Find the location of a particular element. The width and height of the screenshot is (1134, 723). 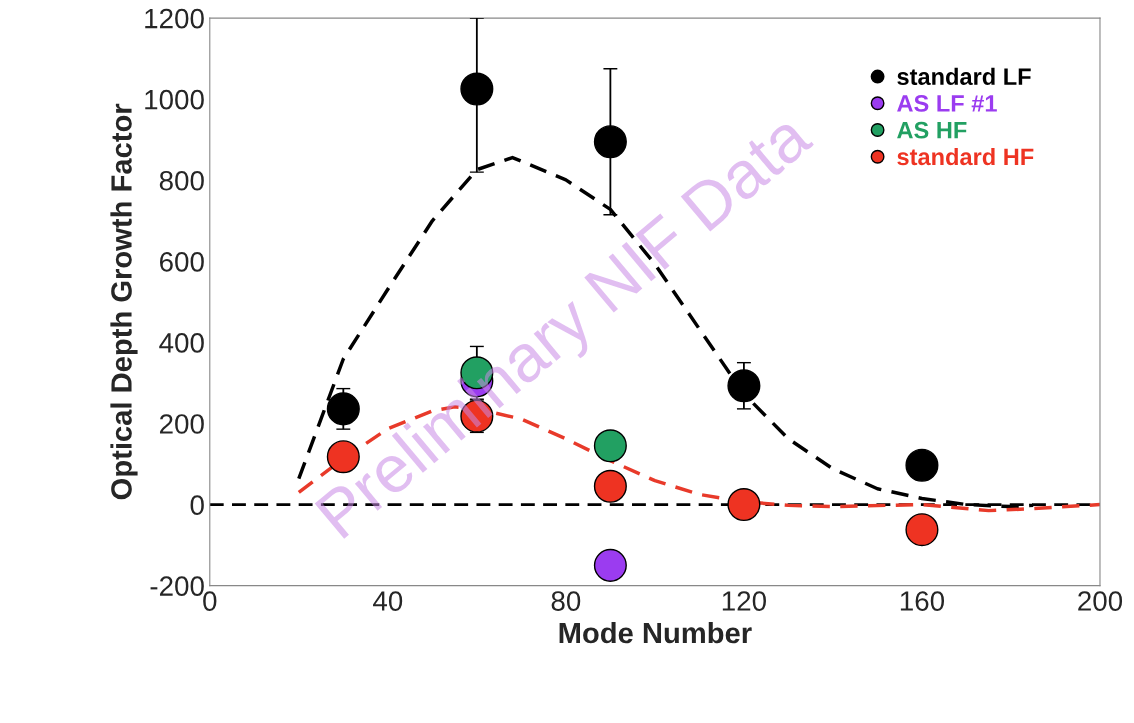

y-tick-label: -200 is located at coordinates (177, 586).